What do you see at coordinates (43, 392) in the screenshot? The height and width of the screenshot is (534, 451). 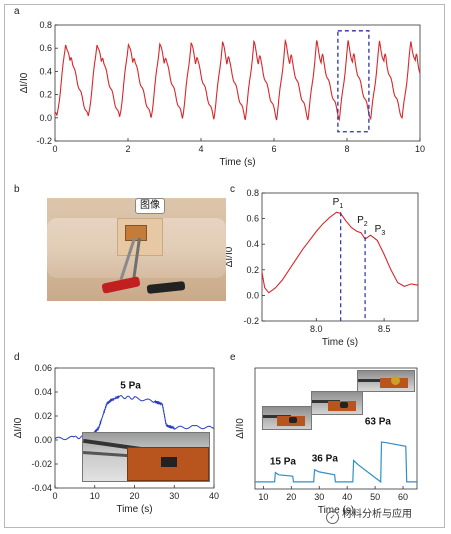 I see `y-tick-label: 0.04` at bounding box center [43, 392].